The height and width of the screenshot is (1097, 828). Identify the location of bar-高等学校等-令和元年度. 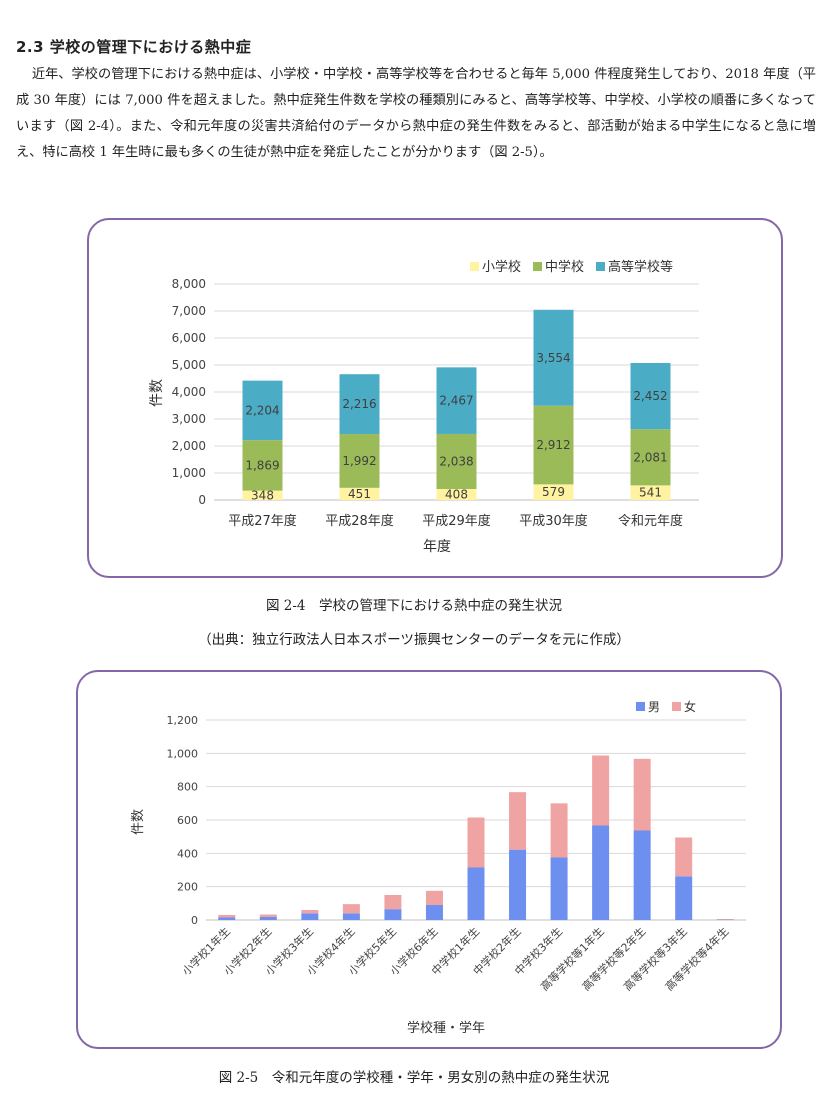
(650, 396).